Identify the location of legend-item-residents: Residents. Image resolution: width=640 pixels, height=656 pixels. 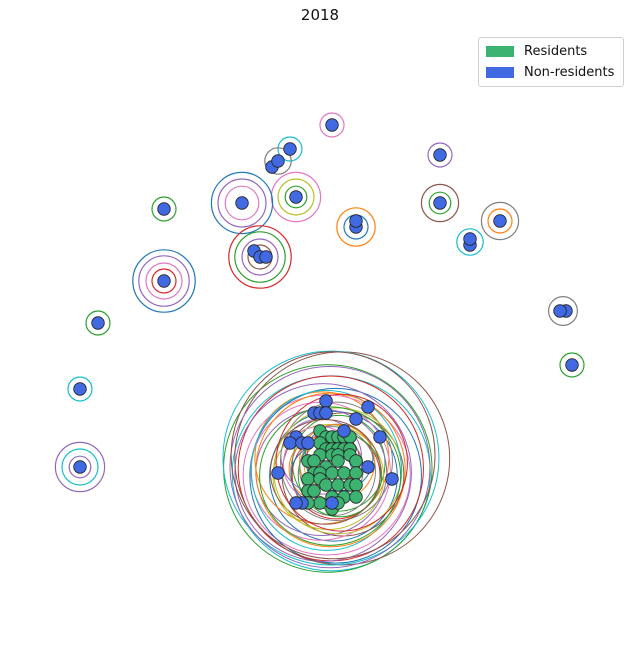
(551, 51).